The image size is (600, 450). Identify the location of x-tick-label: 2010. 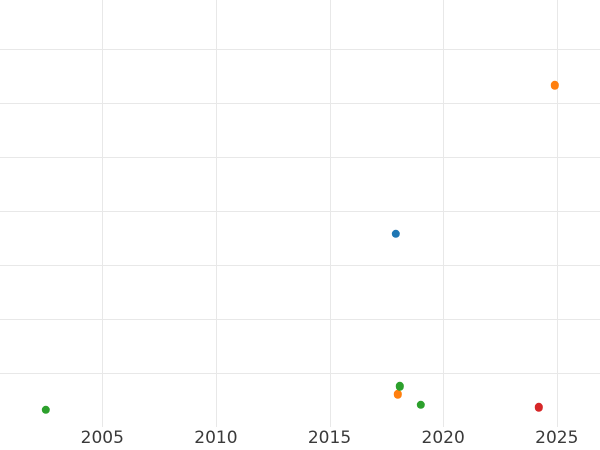
(216, 438).